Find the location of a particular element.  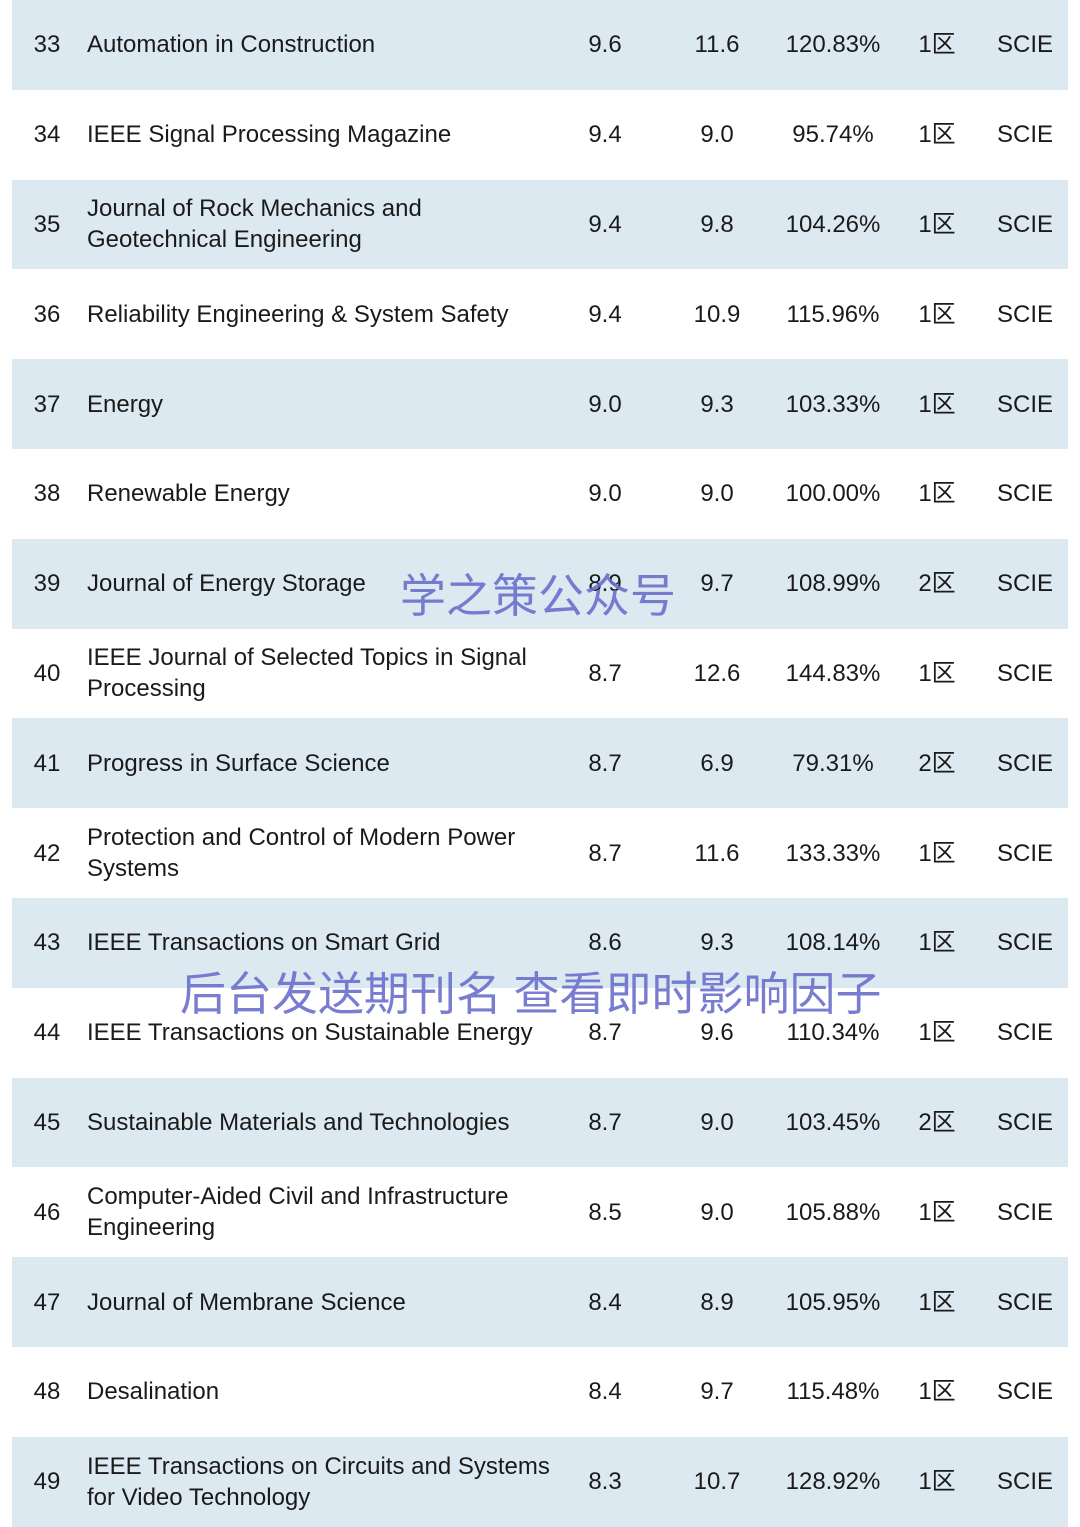

growth-rate: 105.95% is located at coordinates (833, 1302).